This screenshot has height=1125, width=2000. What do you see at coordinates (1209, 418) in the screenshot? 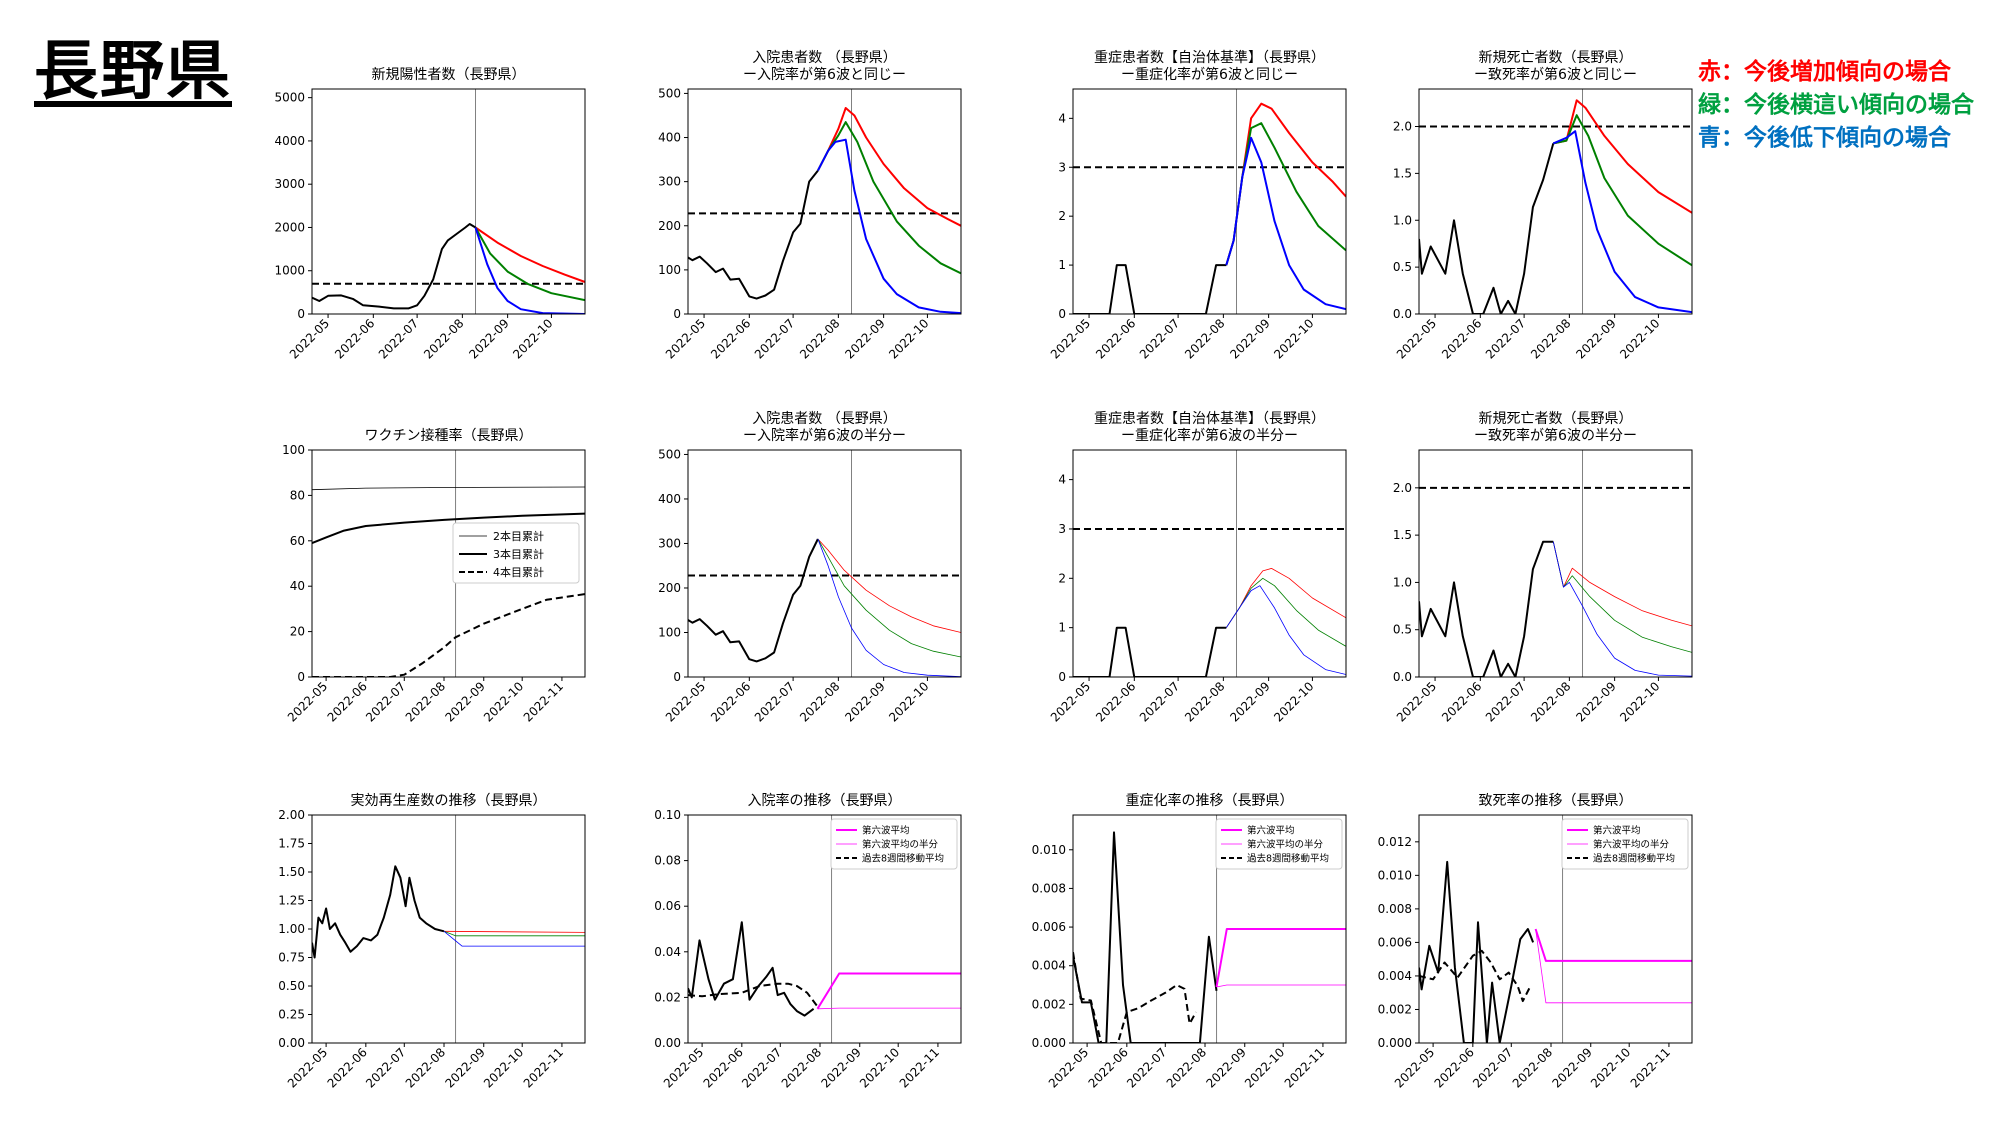
I see `chart-title: 重症患者数【自治体基準】（長野県）` at bounding box center [1209, 418].